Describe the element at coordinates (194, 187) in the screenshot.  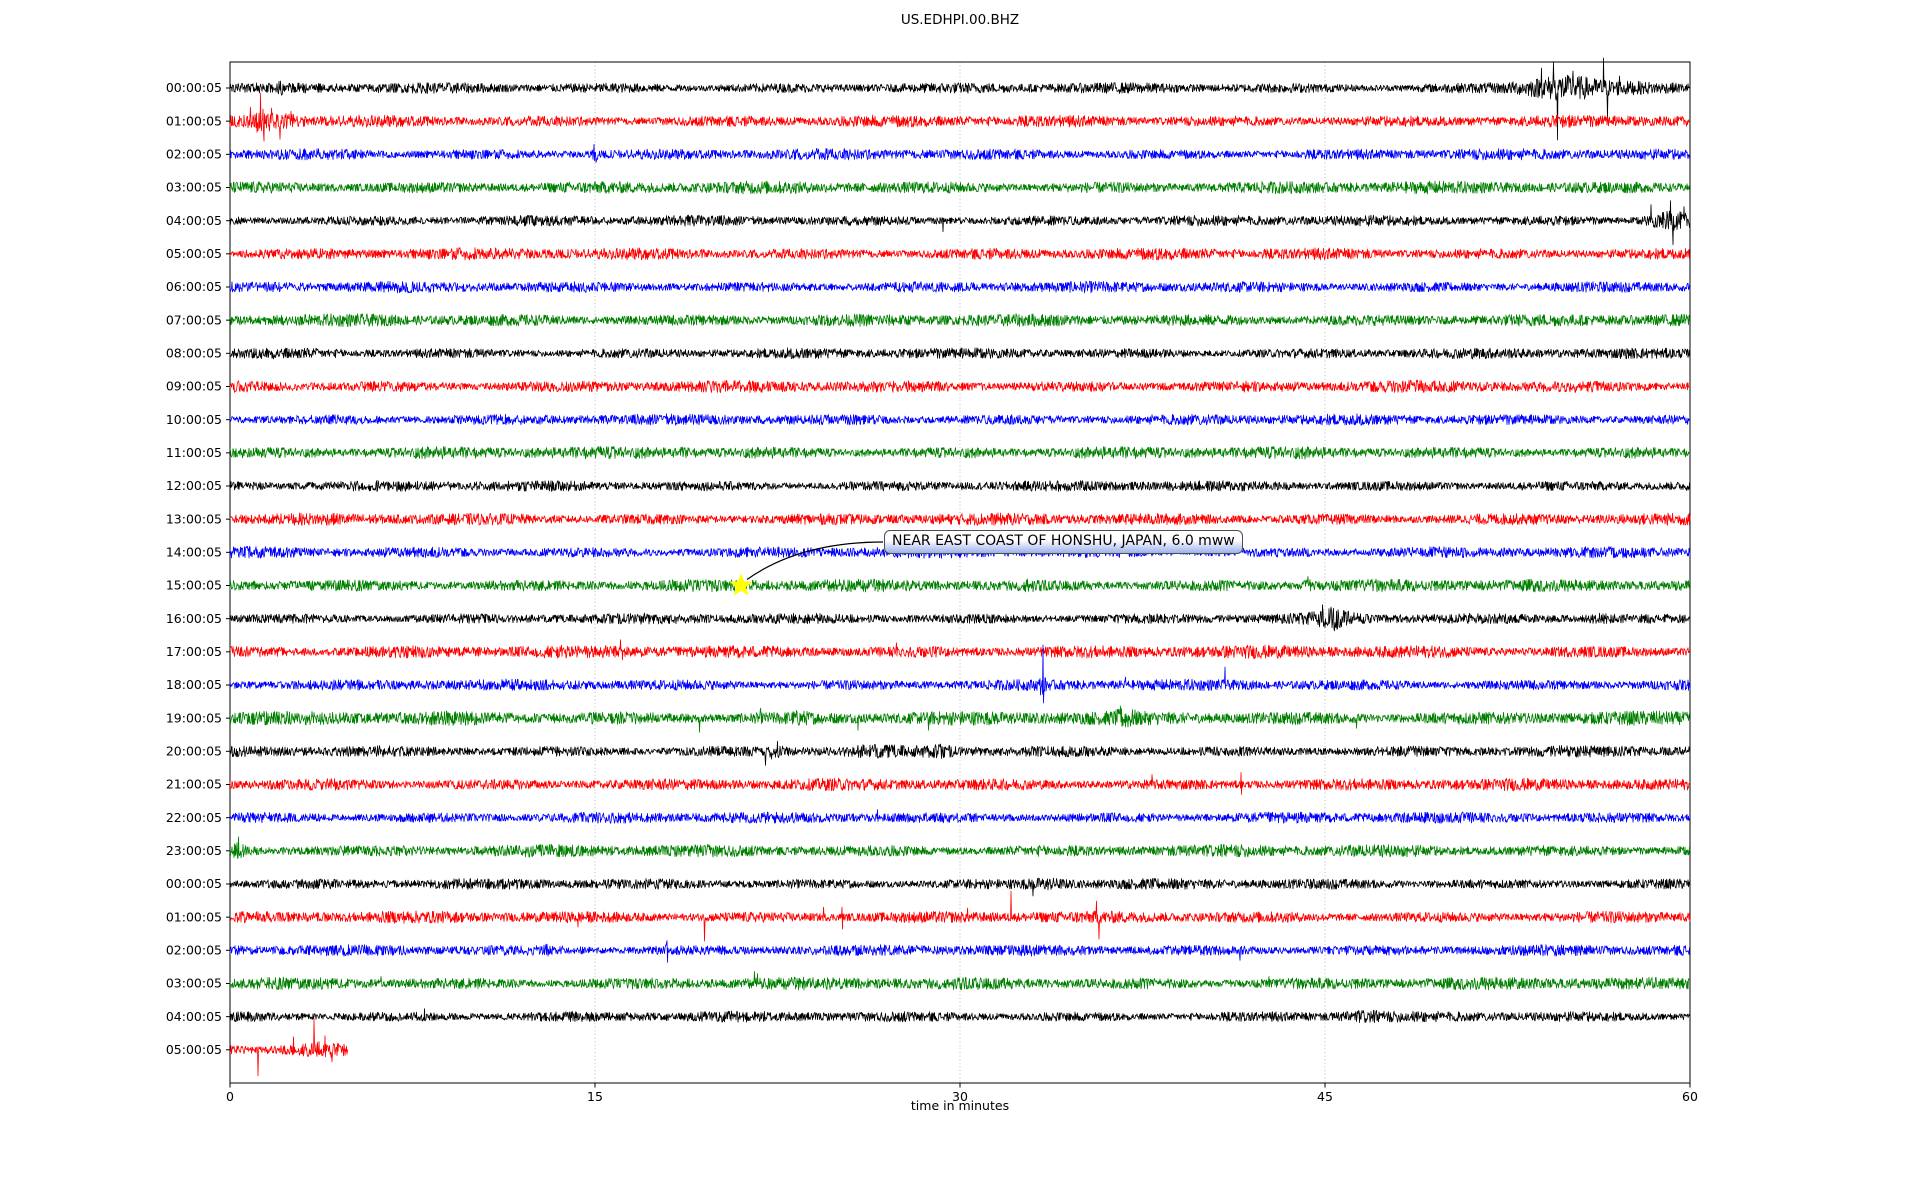
I see `row-label-3: 03:00:05` at that location.